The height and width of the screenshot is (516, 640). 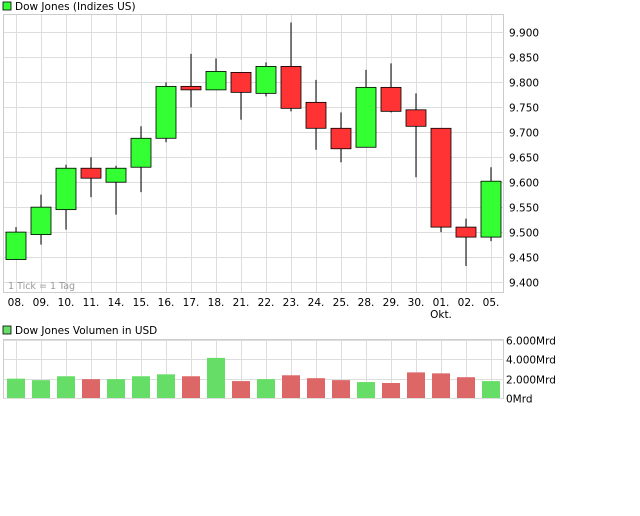 I want to click on x-month-label: Okt., so click(x=441, y=315).